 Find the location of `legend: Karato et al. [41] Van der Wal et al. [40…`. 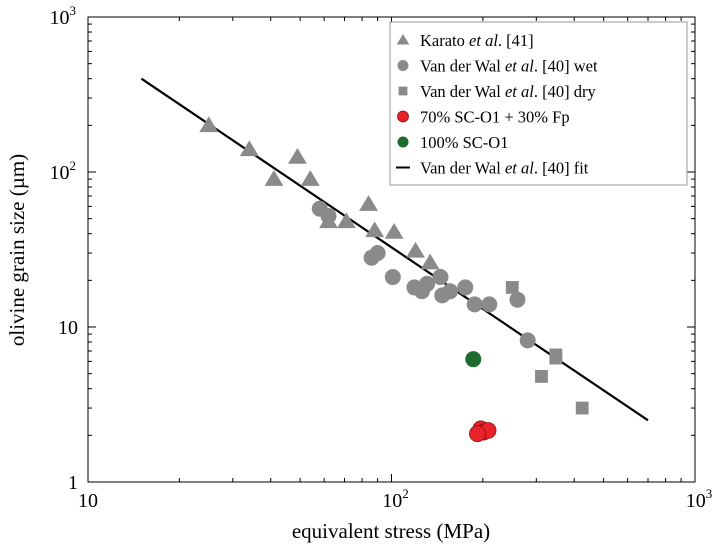

legend: Karato et al. [41] Van der Wal et al. [40… is located at coordinates (538, 103).